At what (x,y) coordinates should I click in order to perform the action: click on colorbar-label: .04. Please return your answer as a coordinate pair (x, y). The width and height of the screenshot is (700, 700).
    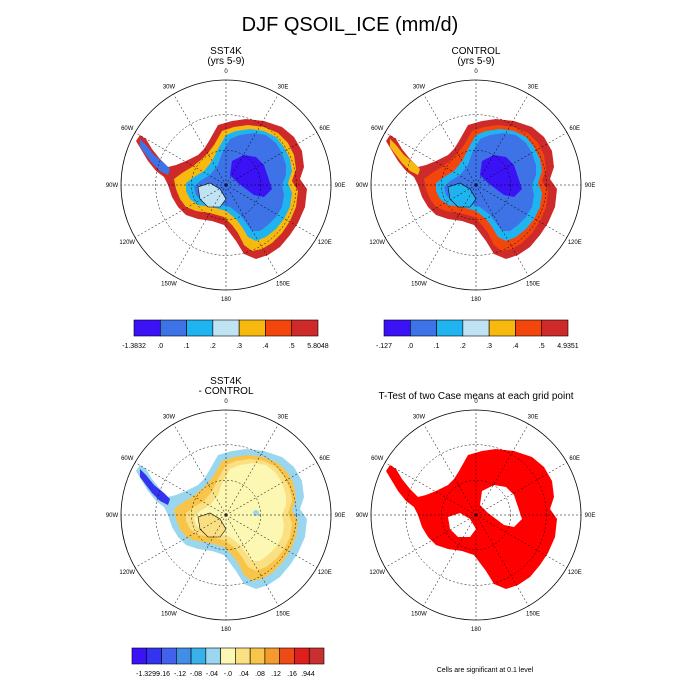
    Looking at the image, I should click on (244, 674).